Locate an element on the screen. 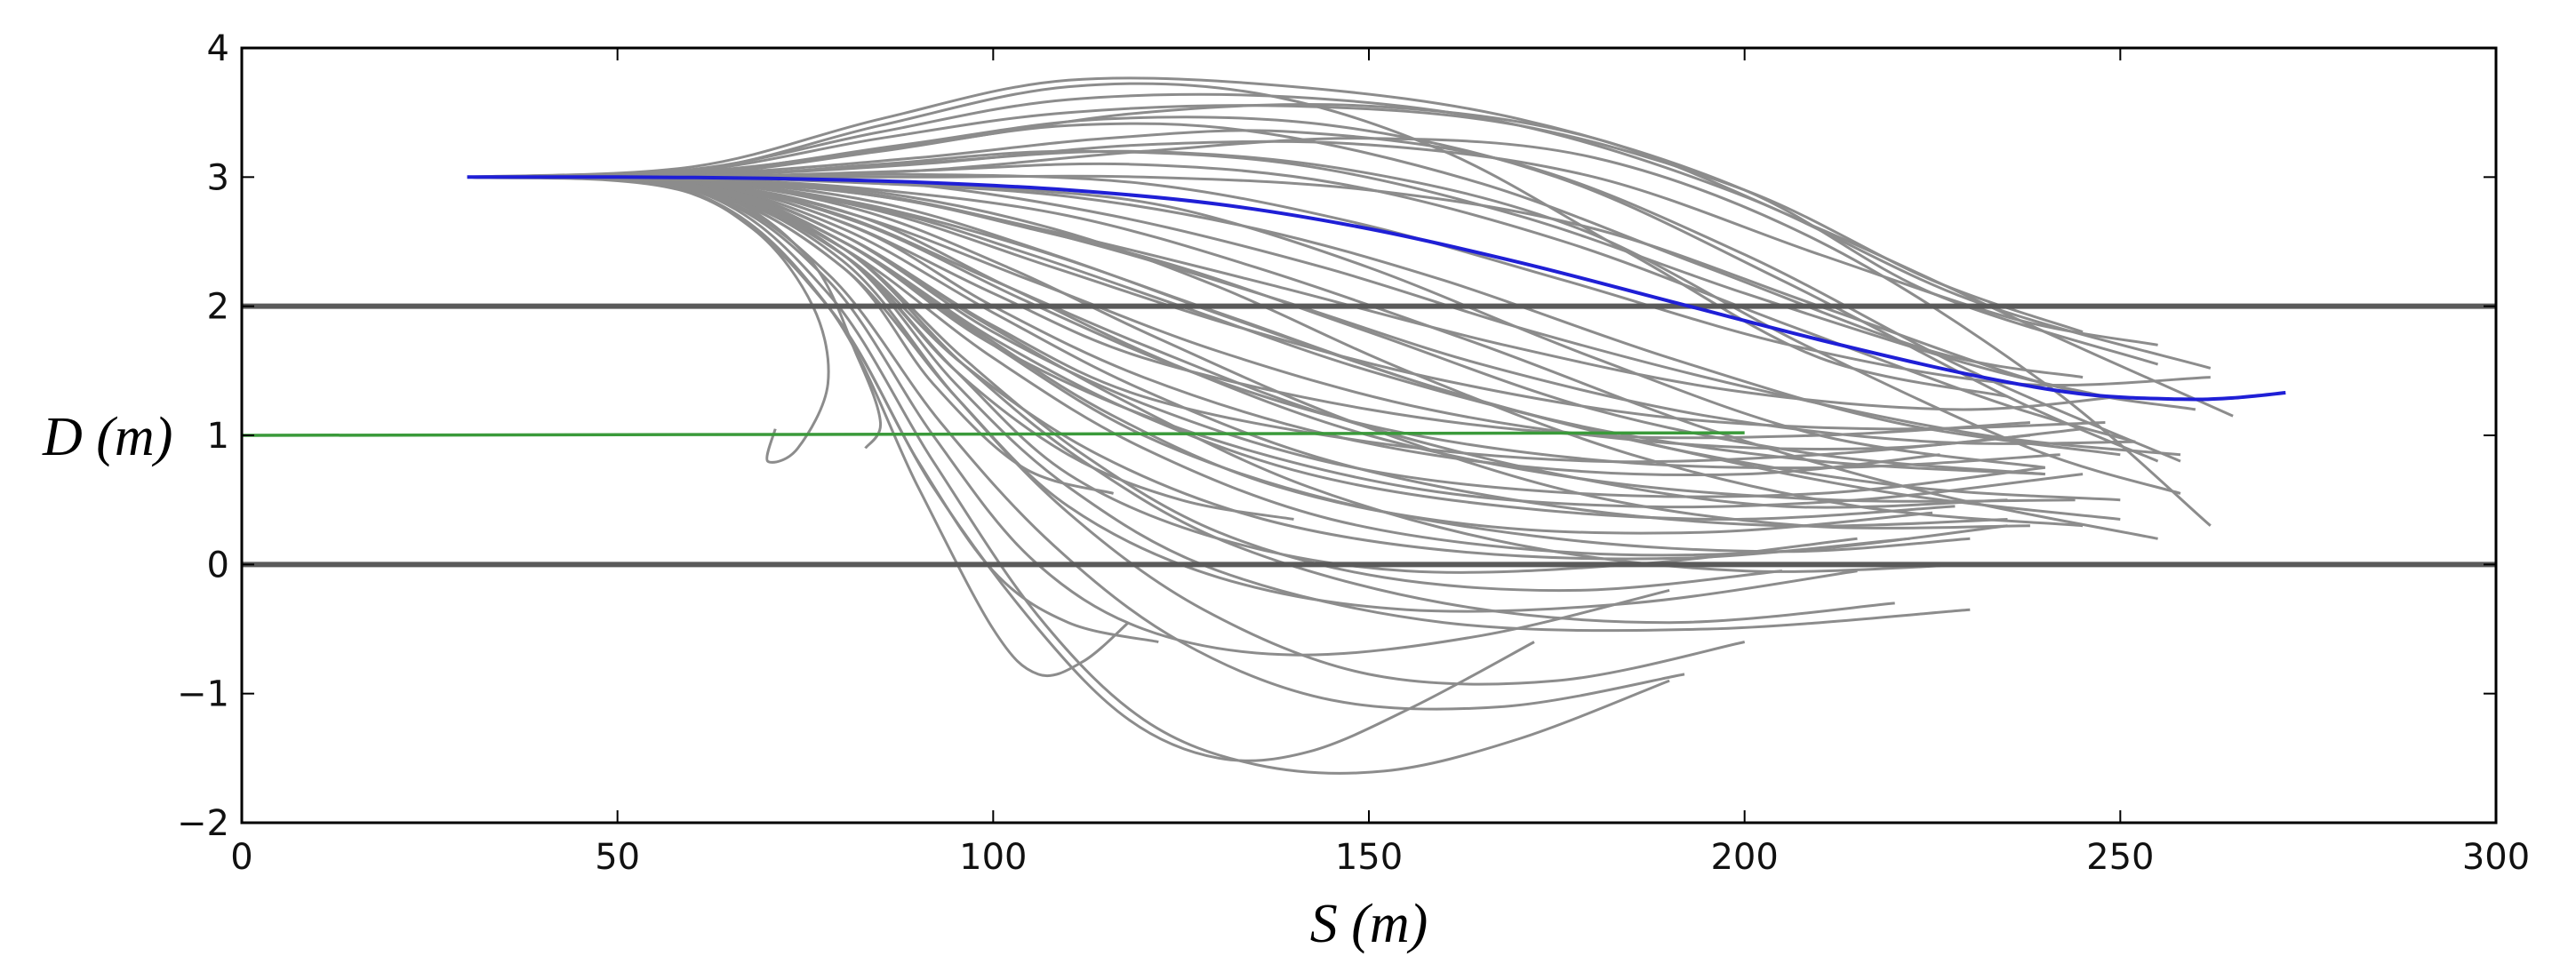 This screenshot has height=956, width=2576. x-tick-label: 250 is located at coordinates (2120, 857).